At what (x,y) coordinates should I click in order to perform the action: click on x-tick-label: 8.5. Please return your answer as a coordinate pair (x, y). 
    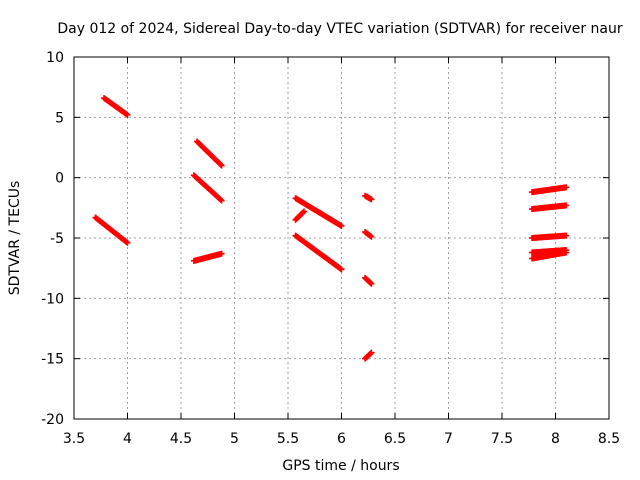
    Looking at the image, I should click on (609, 439).